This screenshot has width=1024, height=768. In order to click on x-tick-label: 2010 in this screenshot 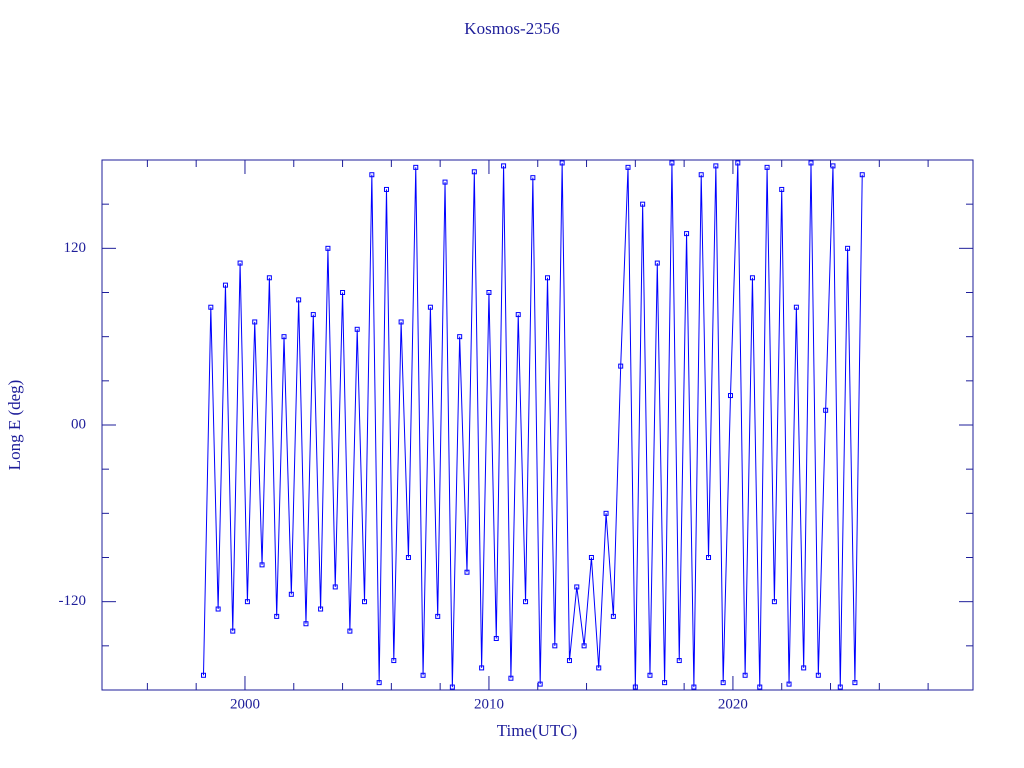, I will do `click(489, 704)`.